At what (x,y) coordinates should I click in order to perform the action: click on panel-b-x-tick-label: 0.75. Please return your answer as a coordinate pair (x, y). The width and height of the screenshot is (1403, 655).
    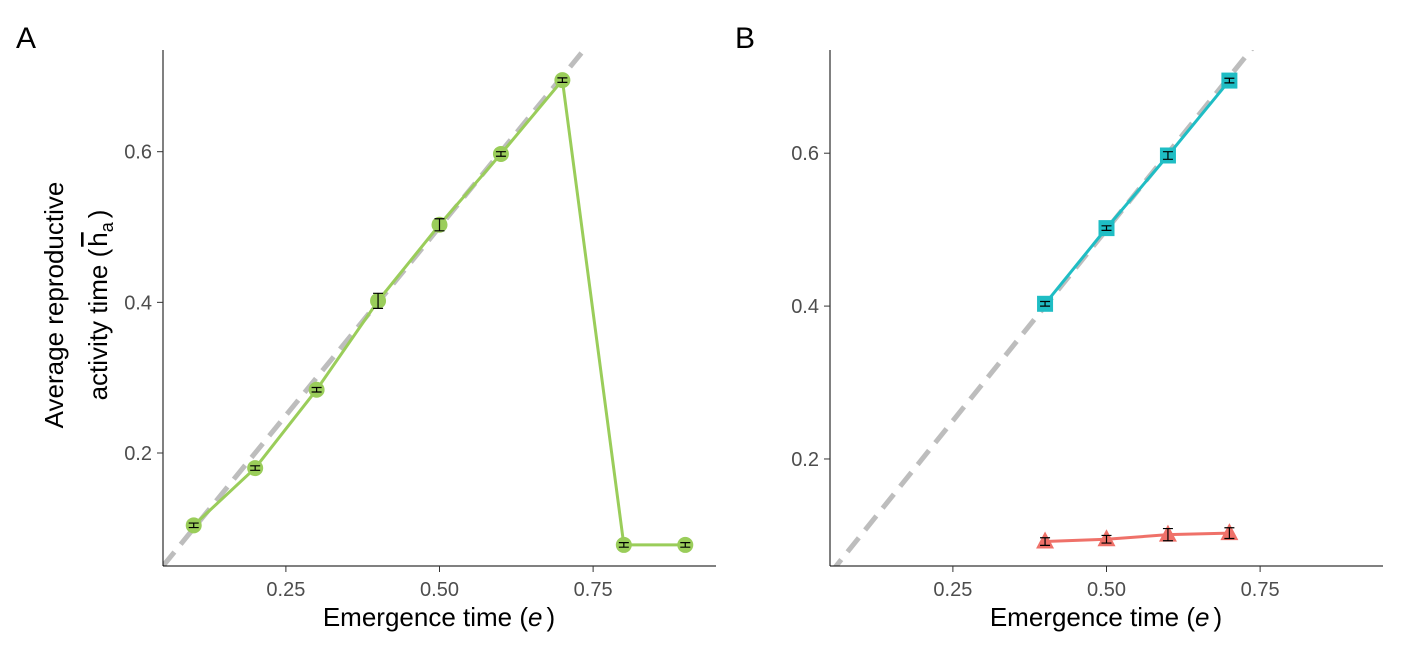
    Looking at the image, I should click on (1260, 590).